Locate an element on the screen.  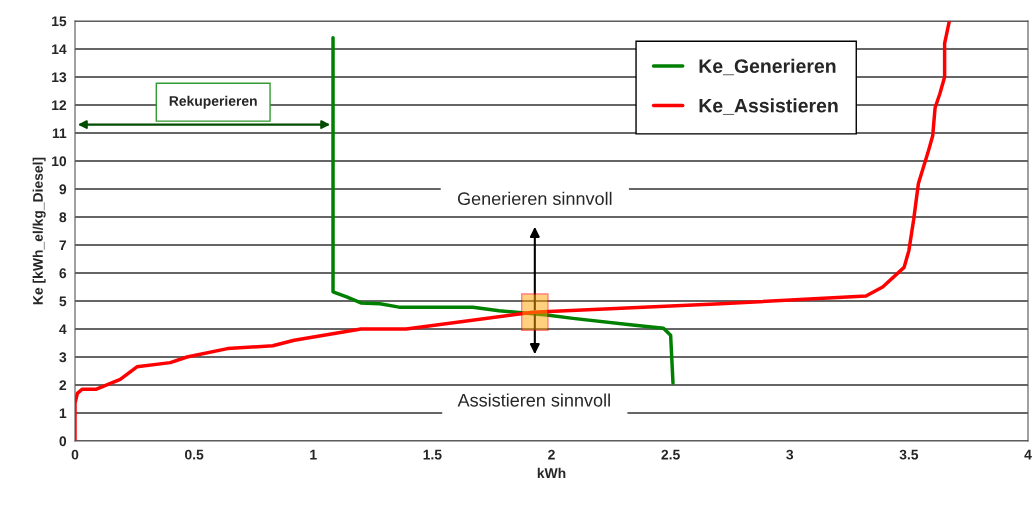
x-tick-label: 0.5 is located at coordinates (194, 454).